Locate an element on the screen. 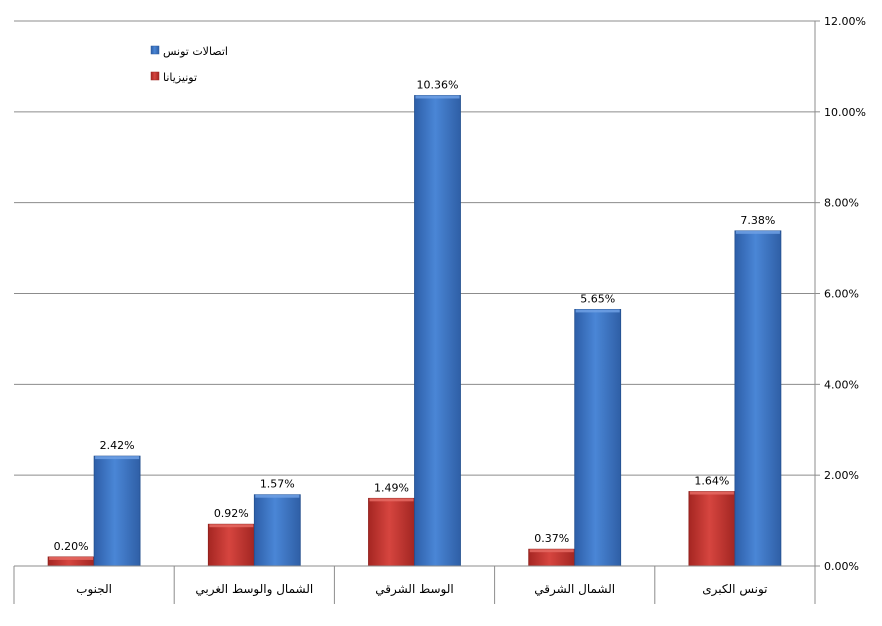 Image resolution: width=882 pixels, height=626 pixels. x-category-label: الجنوب is located at coordinates (94, 589).